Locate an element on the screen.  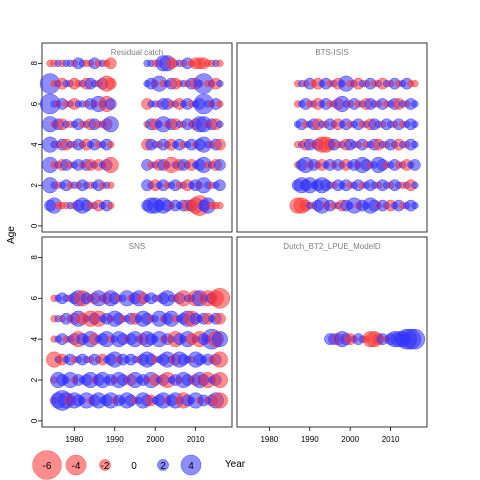
legend-label: -6 is located at coordinates (47, 466).